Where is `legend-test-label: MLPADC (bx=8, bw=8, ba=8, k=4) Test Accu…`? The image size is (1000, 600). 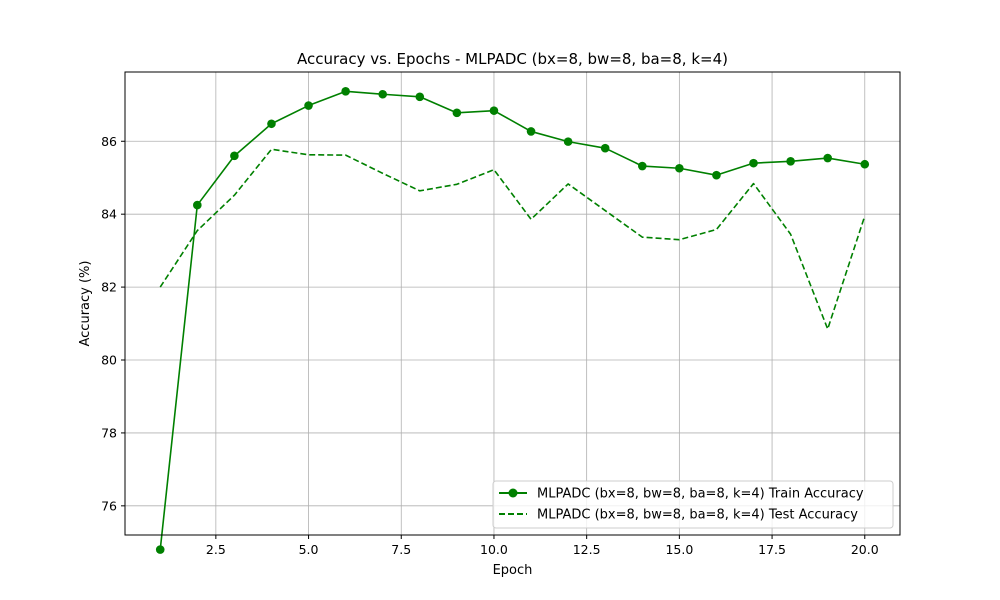
legend-test-label: MLPADC (bx=8, bw=8, ba=8, k=4) Test Accu… is located at coordinates (697, 515).